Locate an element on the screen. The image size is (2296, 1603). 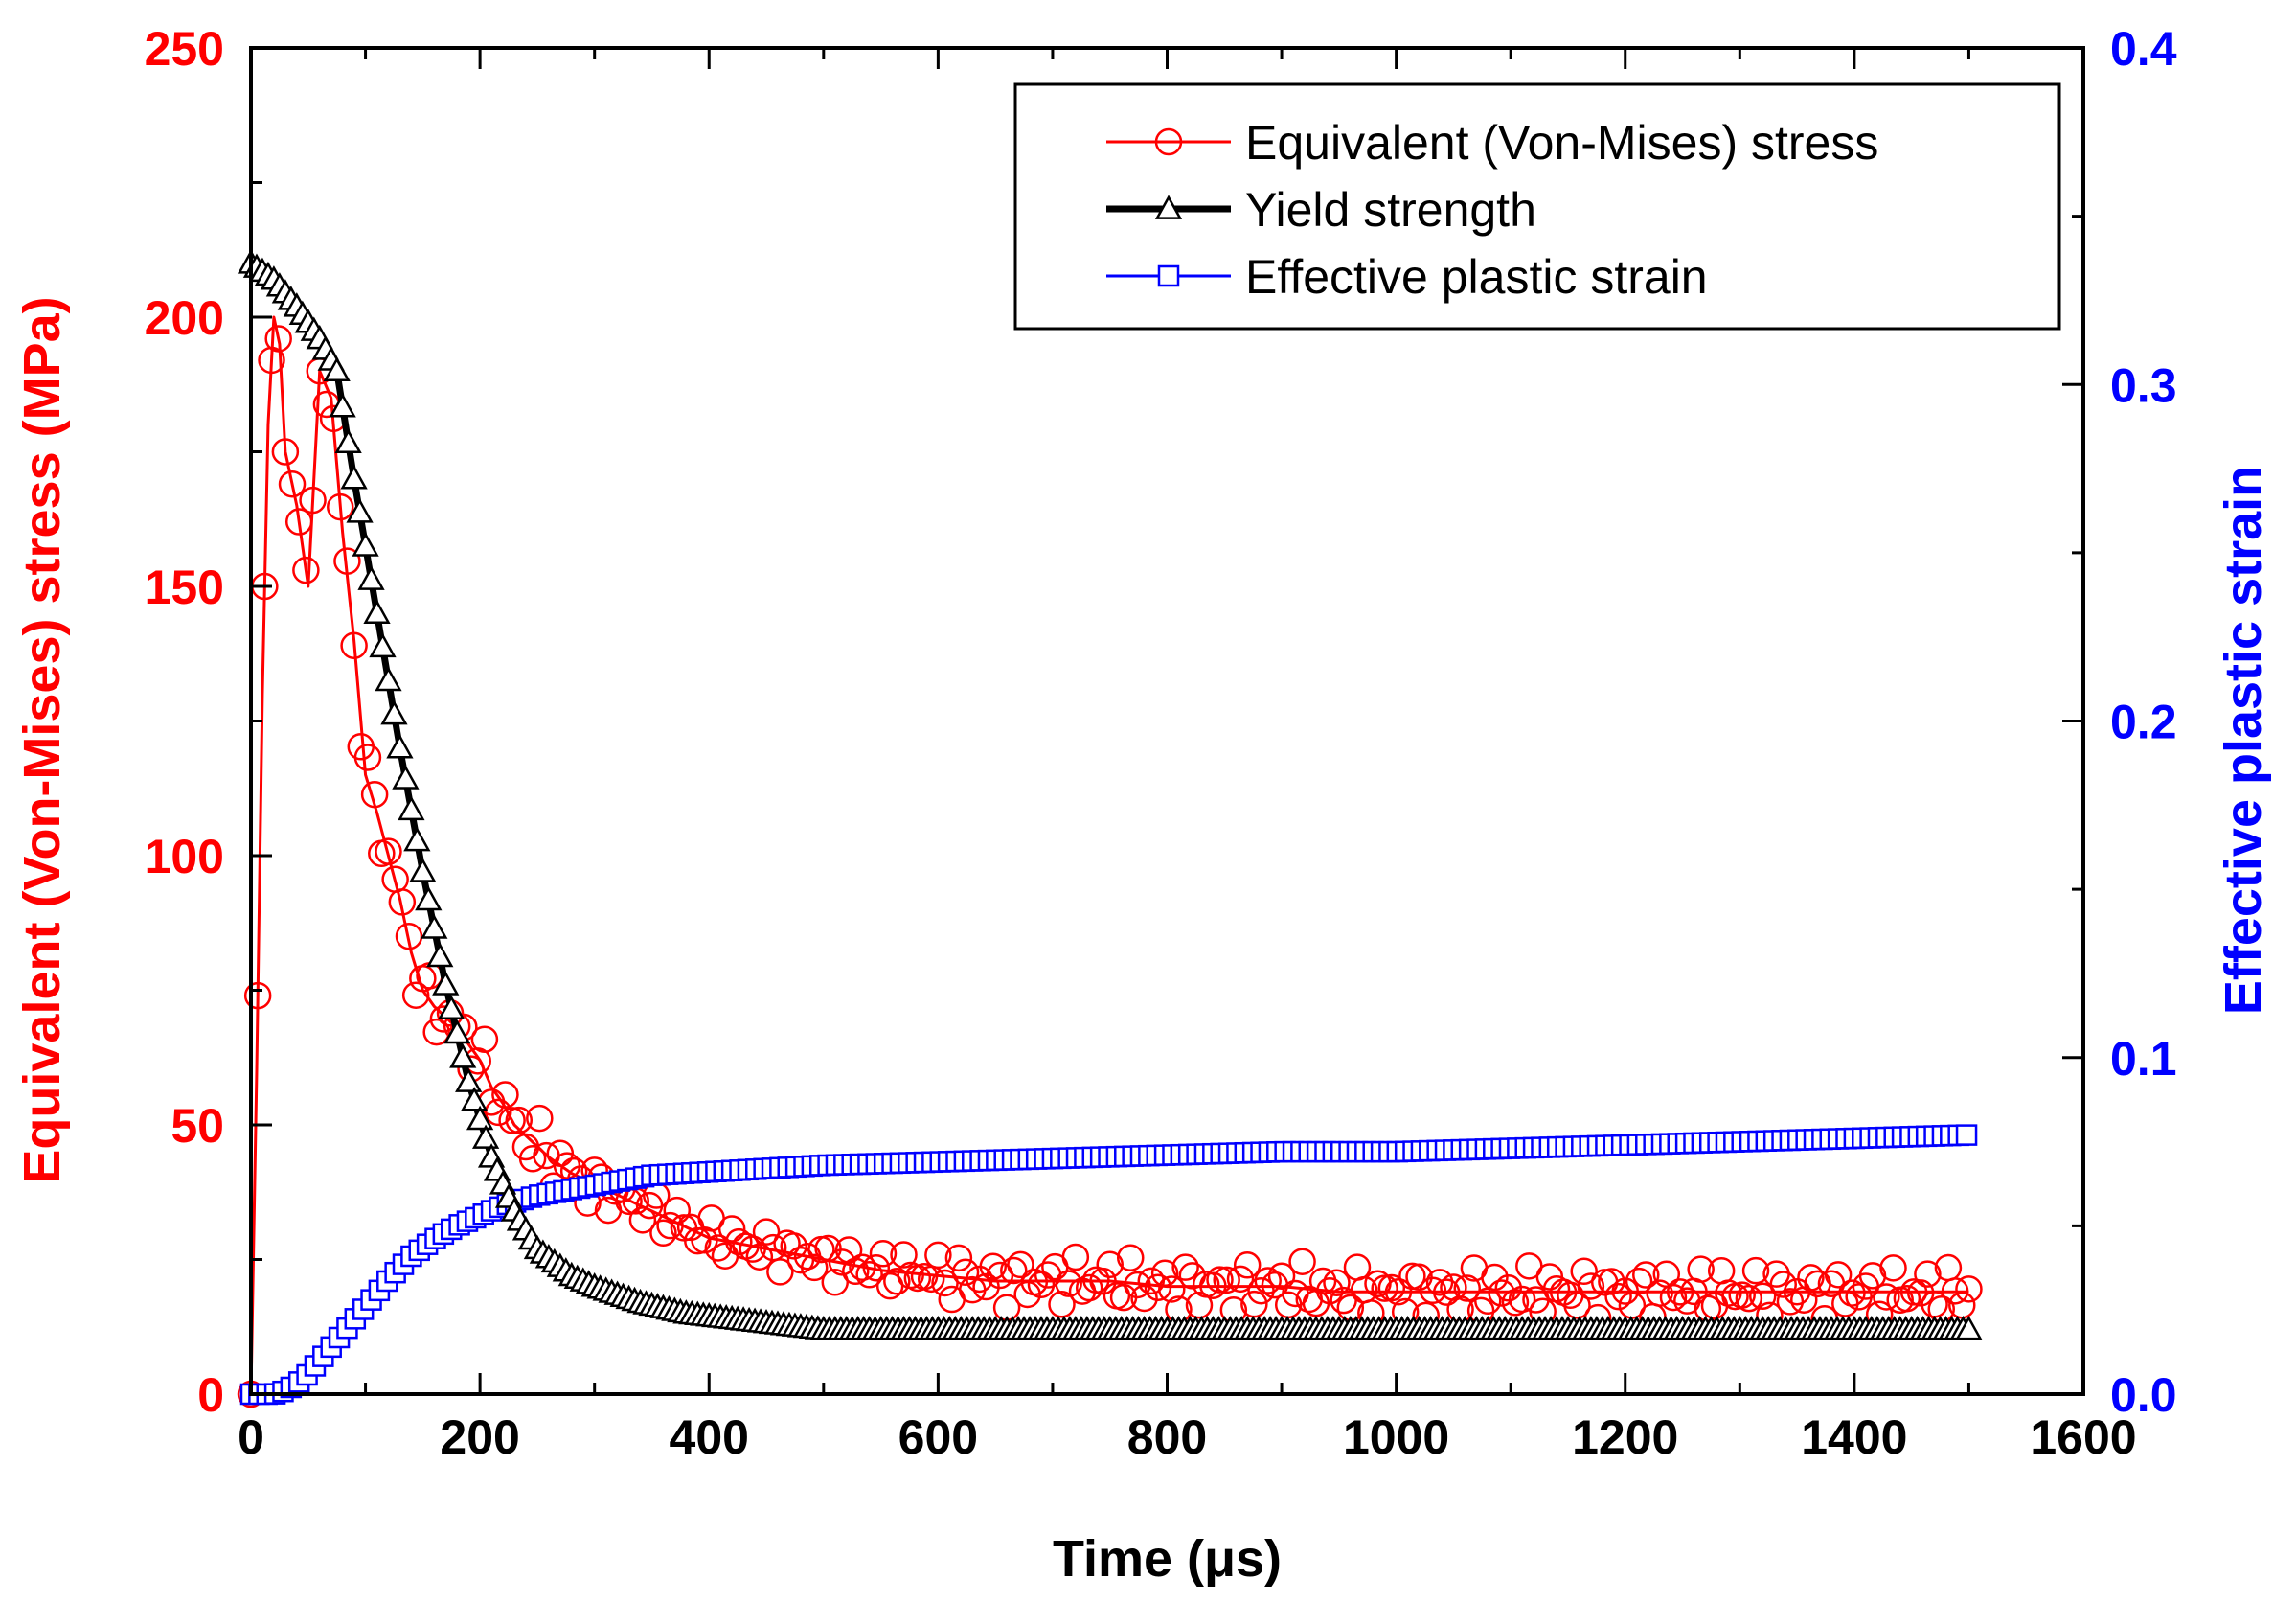
legend-label-stress: Equivalent (Von-Mises) stress is located at coordinates (1561, 143).